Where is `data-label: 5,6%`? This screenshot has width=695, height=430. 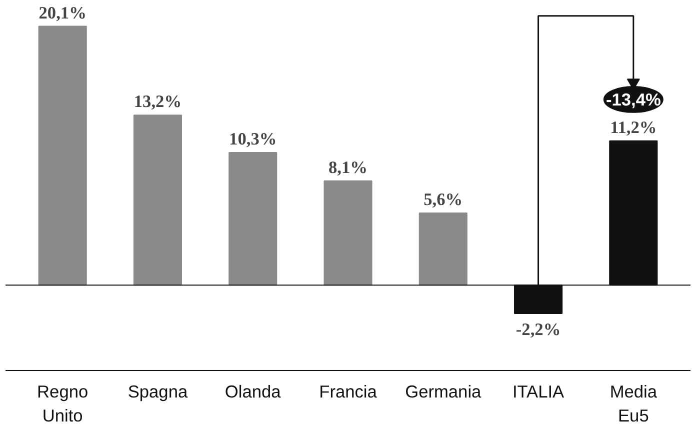
data-label: 5,6% is located at coordinates (443, 200).